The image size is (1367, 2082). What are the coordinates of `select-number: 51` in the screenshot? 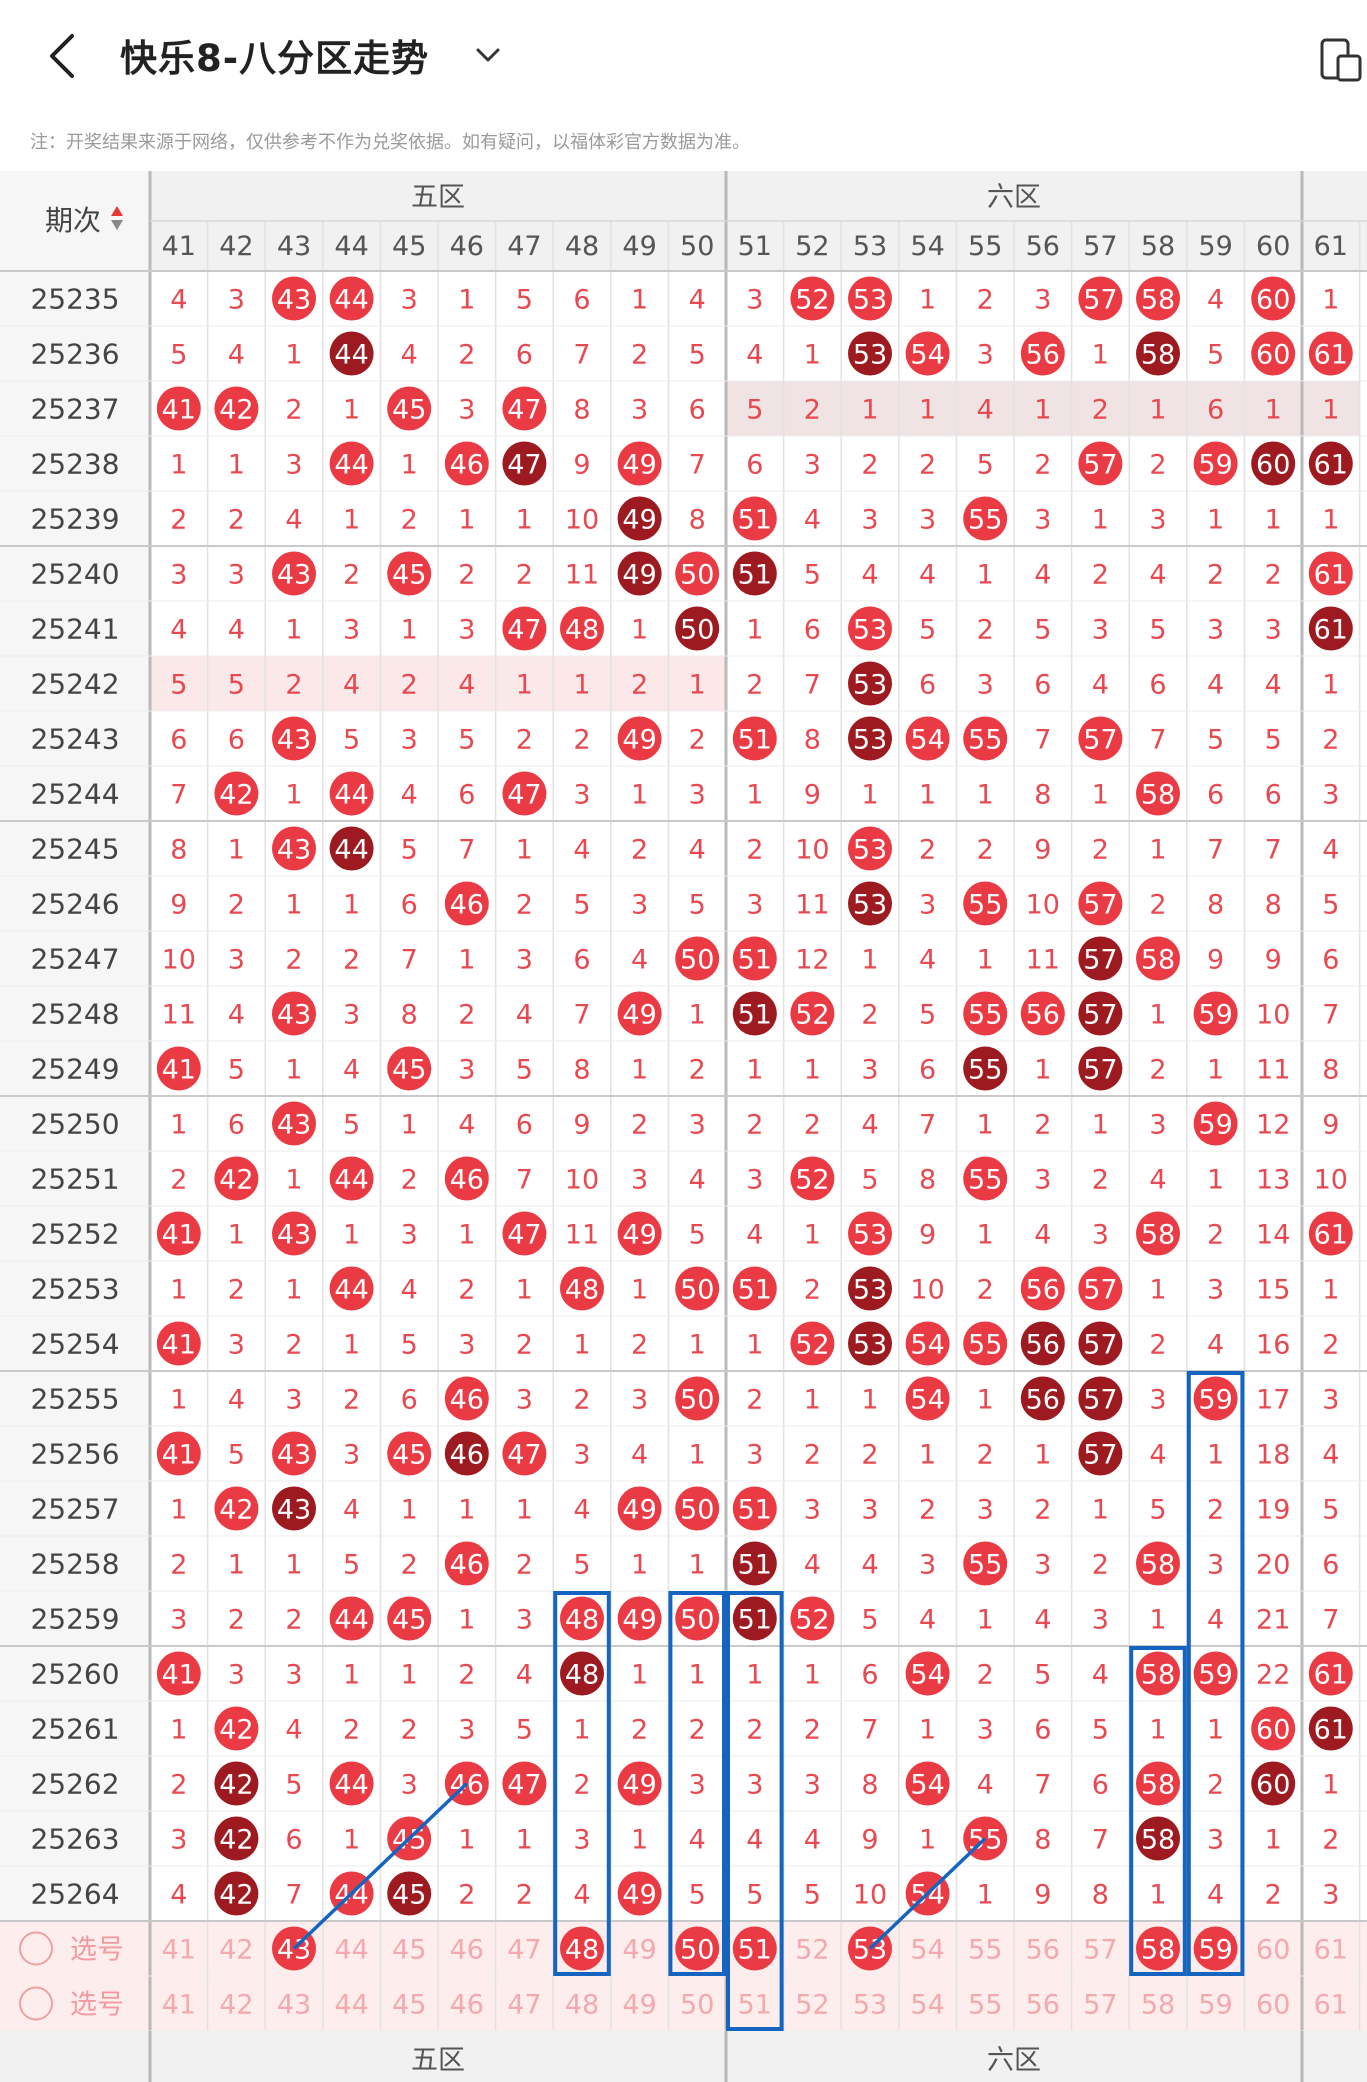 It's located at (755, 2005).